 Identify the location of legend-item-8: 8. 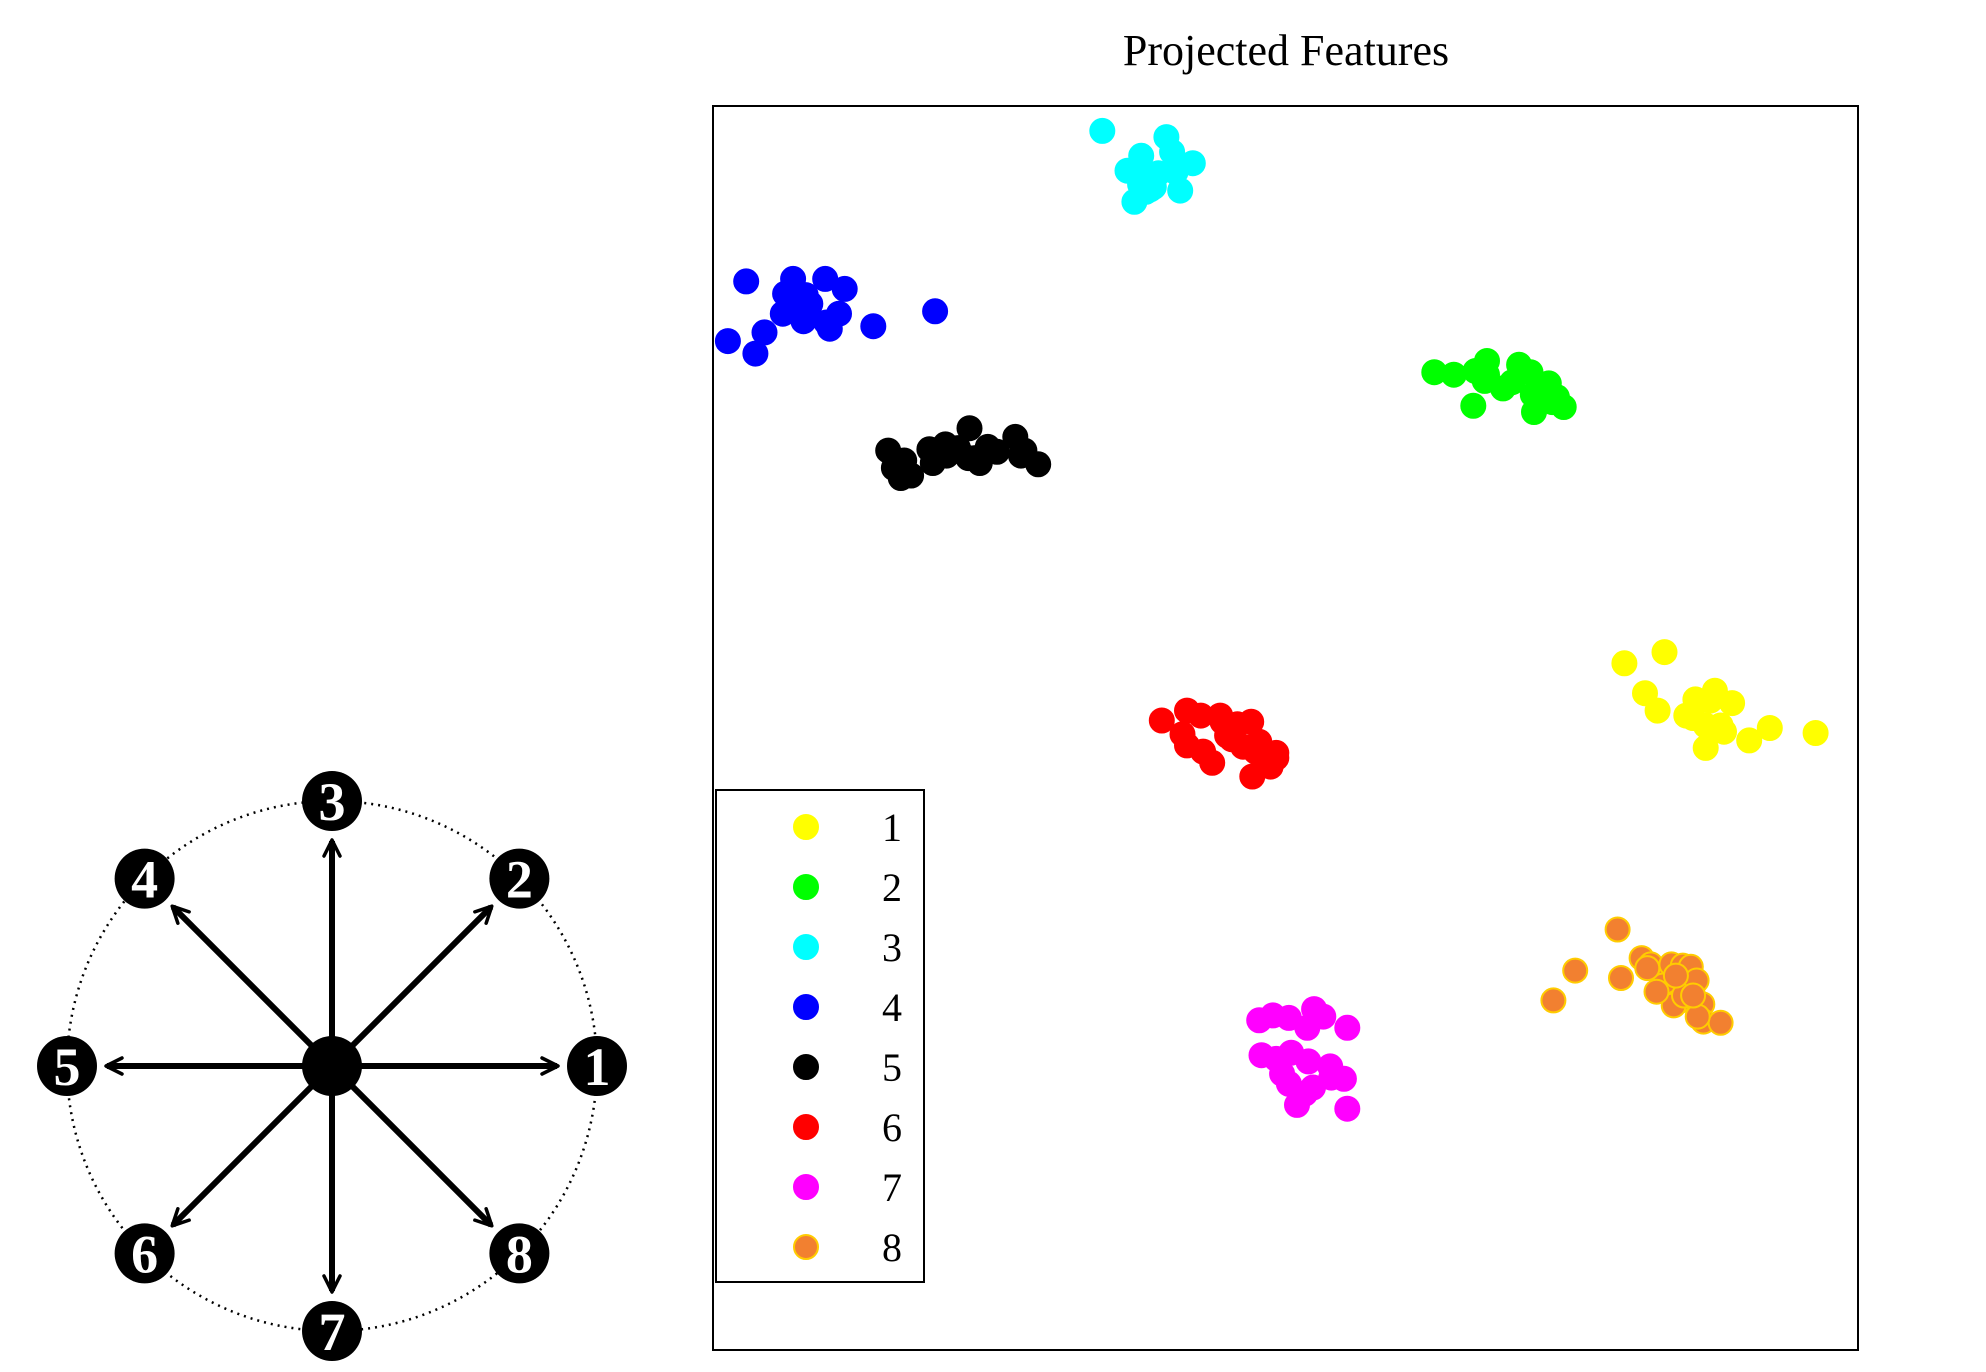
(847, 1247).